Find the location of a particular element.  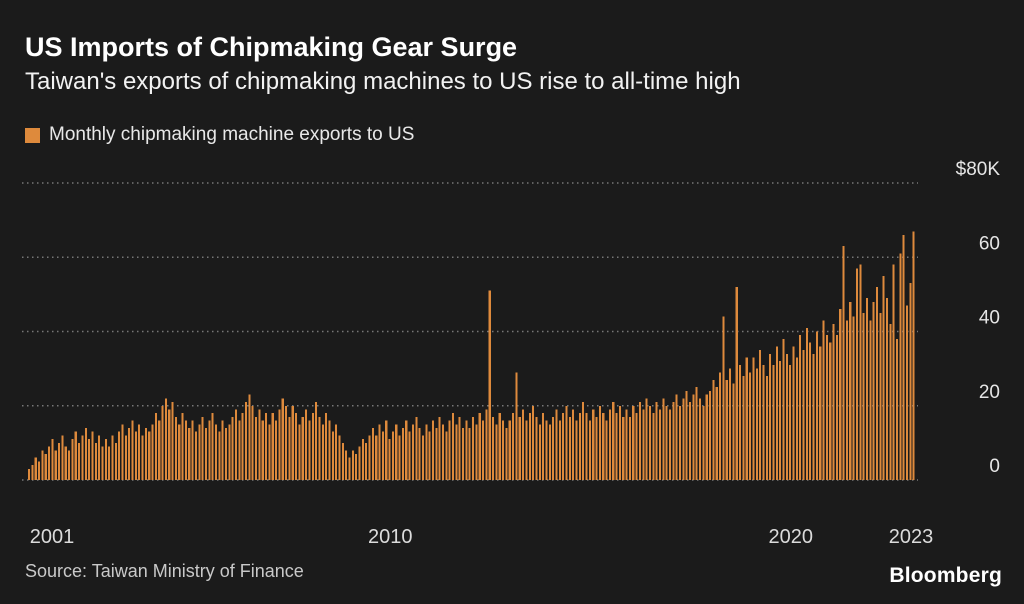

bloomberg-logo: Bloomberg is located at coordinates (945, 575).